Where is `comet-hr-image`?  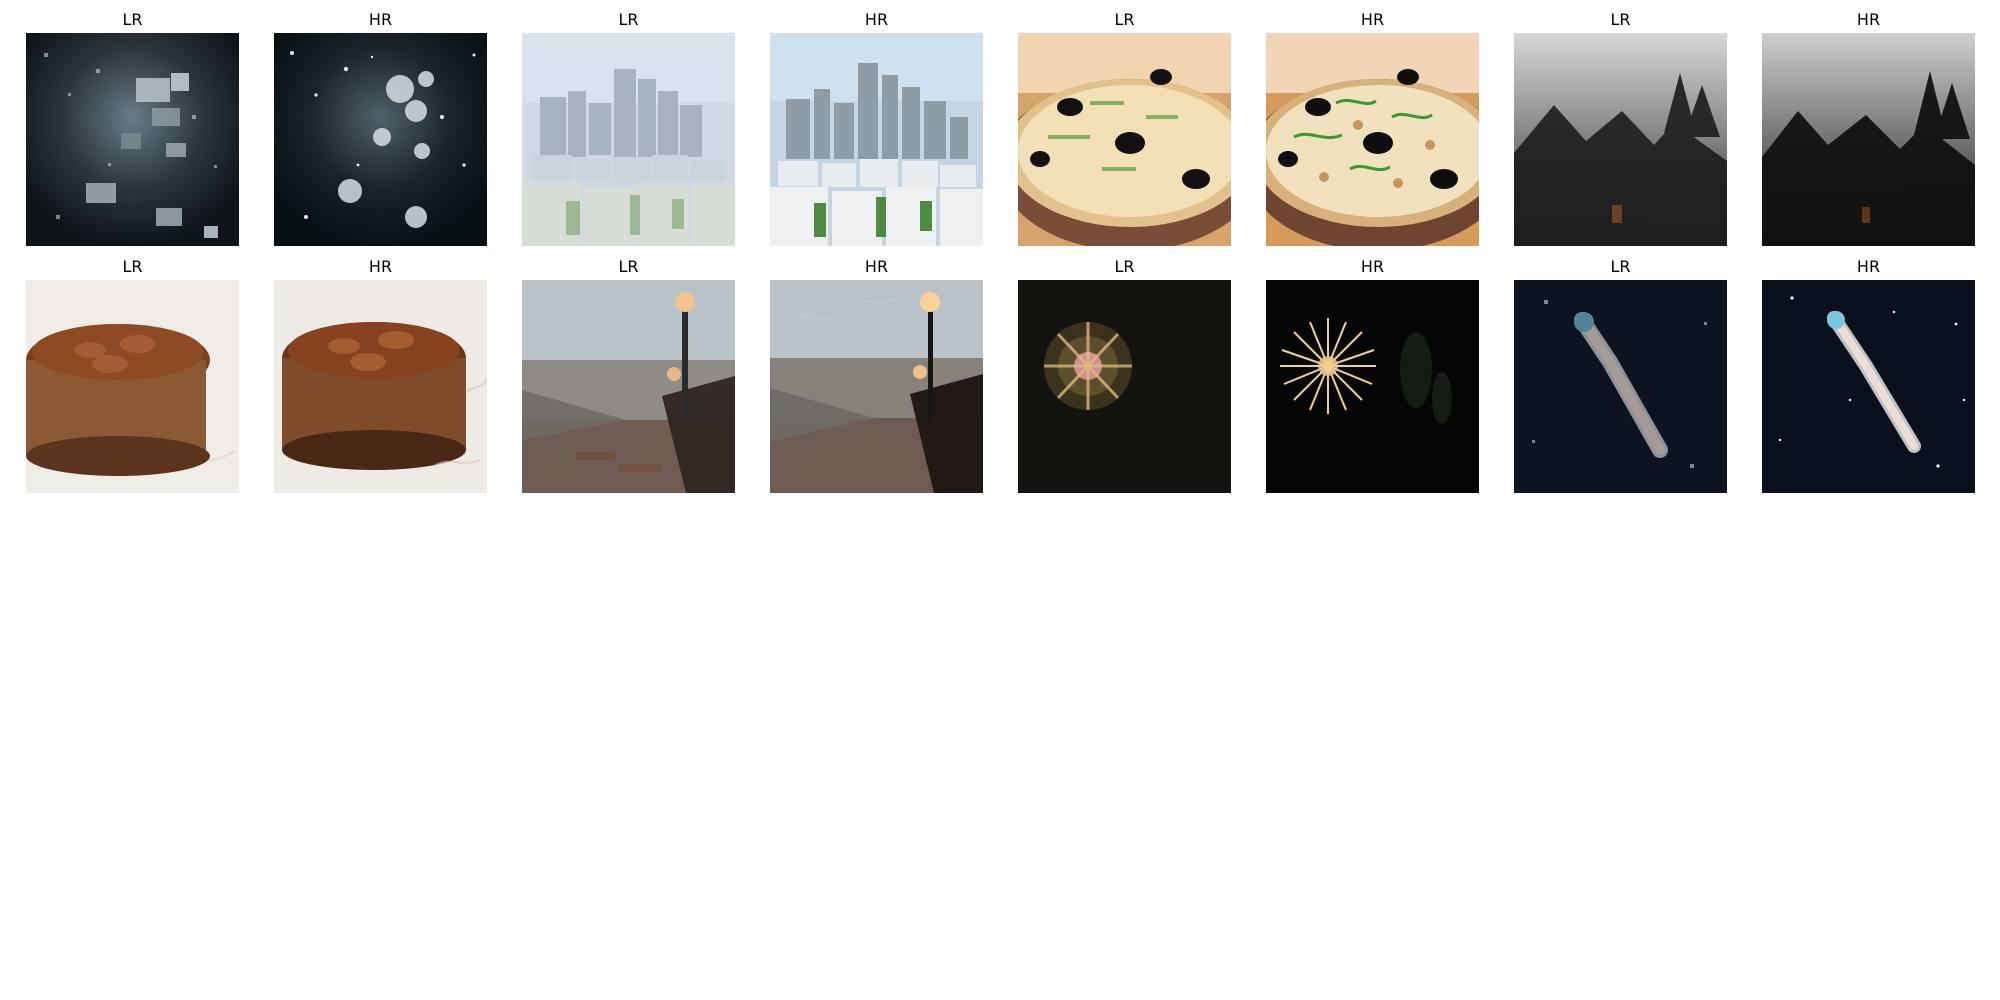 comet-hr-image is located at coordinates (1868, 386).